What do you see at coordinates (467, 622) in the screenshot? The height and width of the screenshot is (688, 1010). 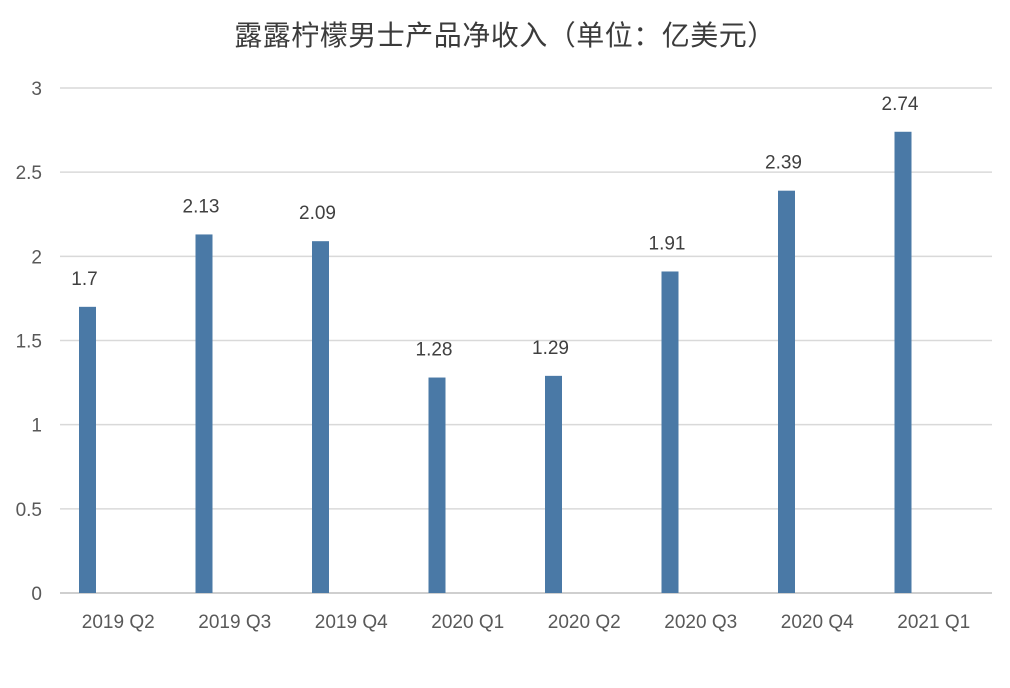 I see `x-tick-label: 2020 Q1` at bounding box center [467, 622].